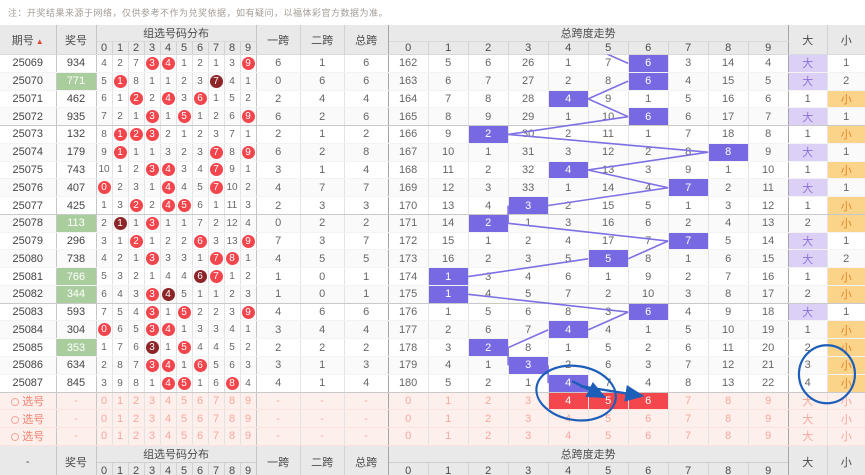 The height and width of the screenshot is (475, 865). What do you see at coordinates (168, 99) in the screenshot?
I see `drawn-digit-badge: 4` at bounding box center [168, 99].